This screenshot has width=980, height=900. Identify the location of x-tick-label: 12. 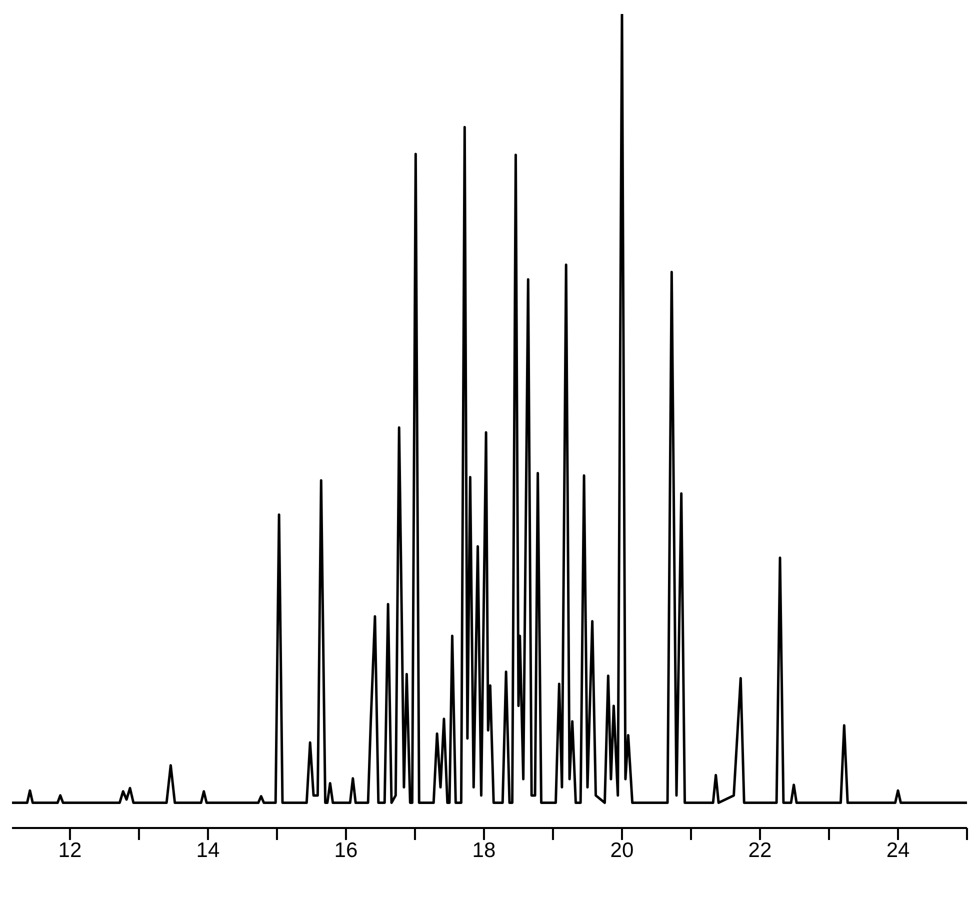
(70, 850).